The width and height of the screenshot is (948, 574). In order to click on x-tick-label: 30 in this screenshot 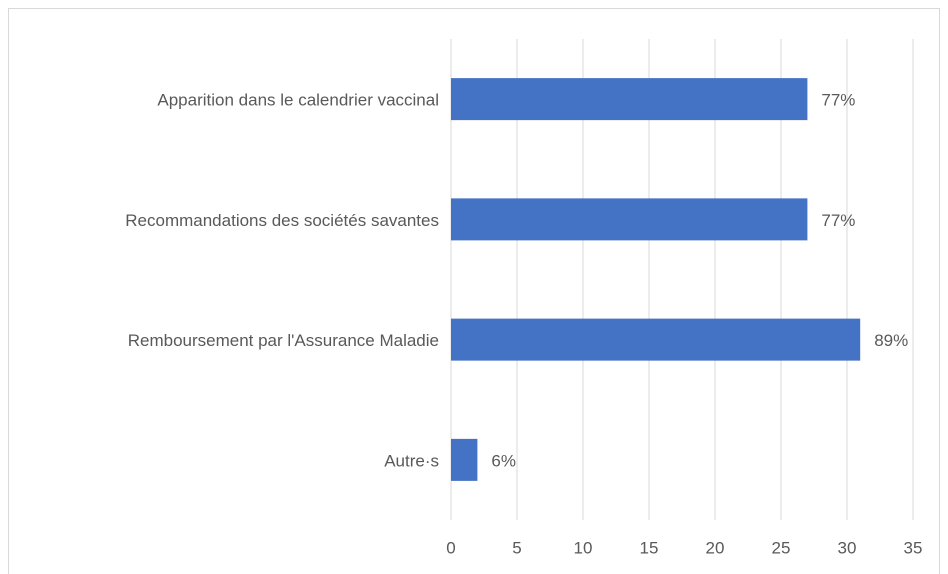, I will do `click(847, 547)`.